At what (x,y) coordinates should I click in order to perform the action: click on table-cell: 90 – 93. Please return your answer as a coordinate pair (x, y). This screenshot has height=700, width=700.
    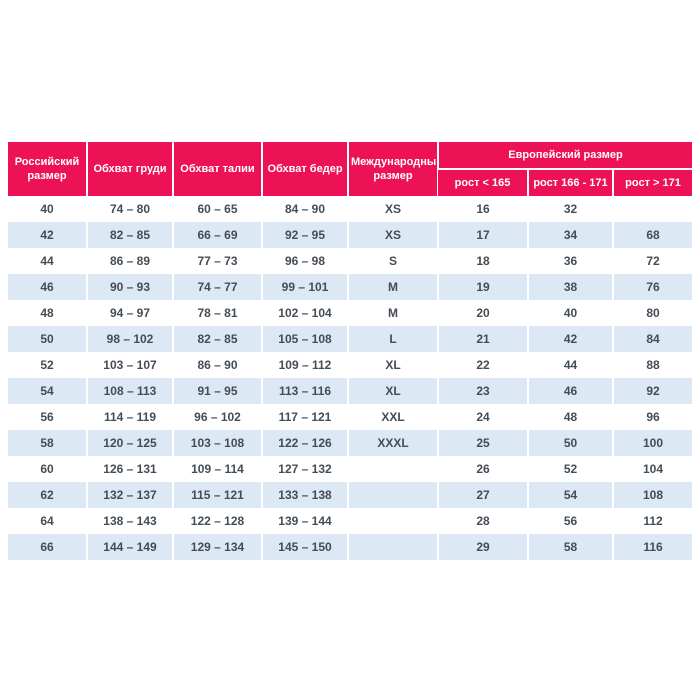
    Looking at the image, I should click on (129, 287).